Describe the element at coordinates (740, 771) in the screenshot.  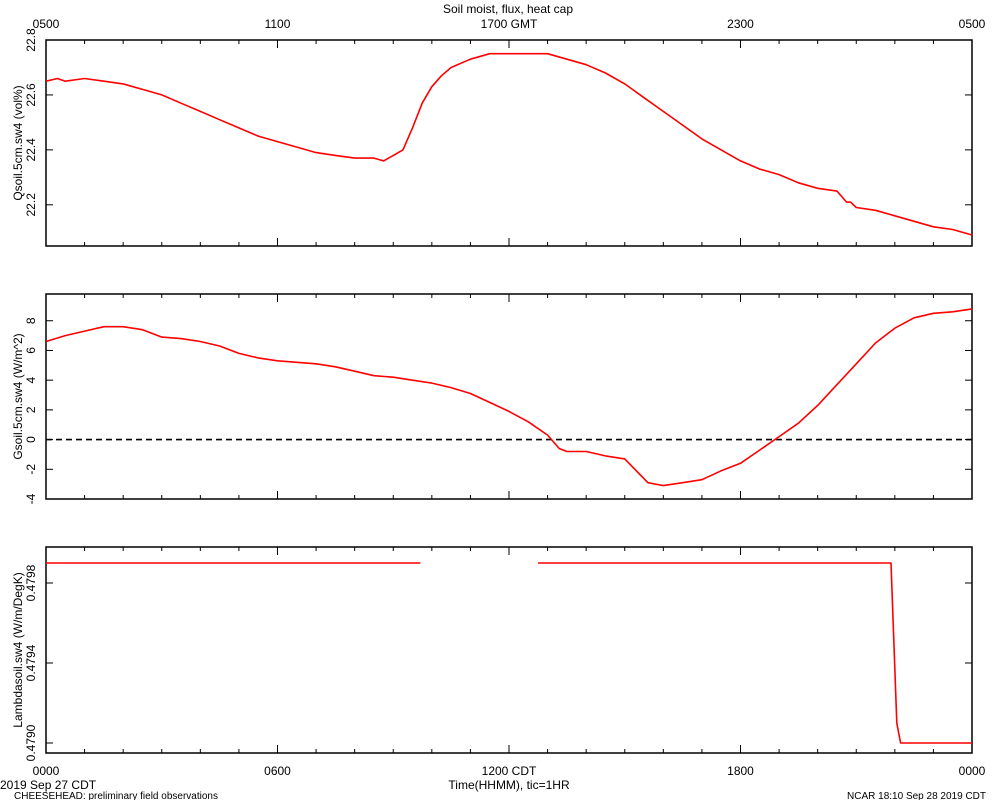
I see `bottom-tick-label: 1800` at that location.